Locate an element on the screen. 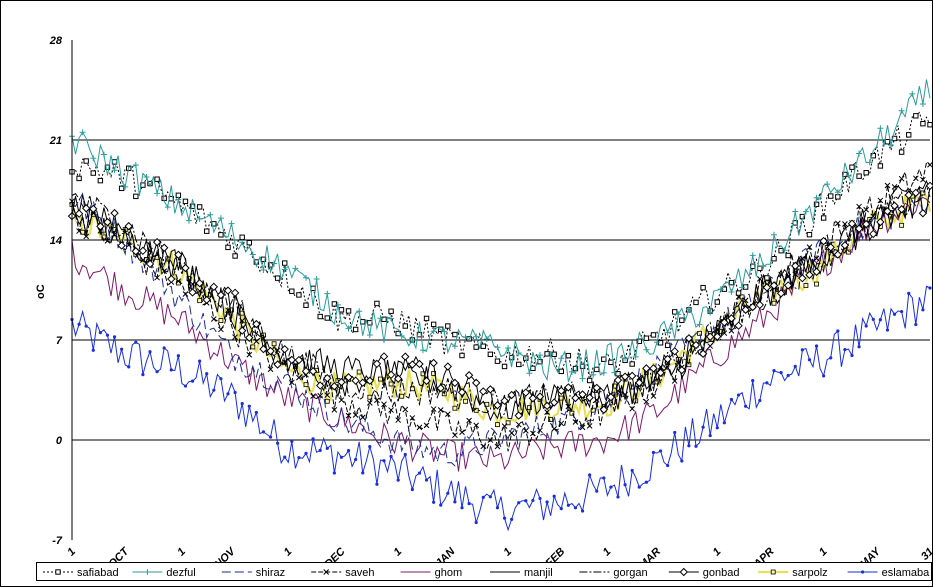 This screenshot has height=587, width=933. legend-item: gorgan is located at coordinates (613, 573).